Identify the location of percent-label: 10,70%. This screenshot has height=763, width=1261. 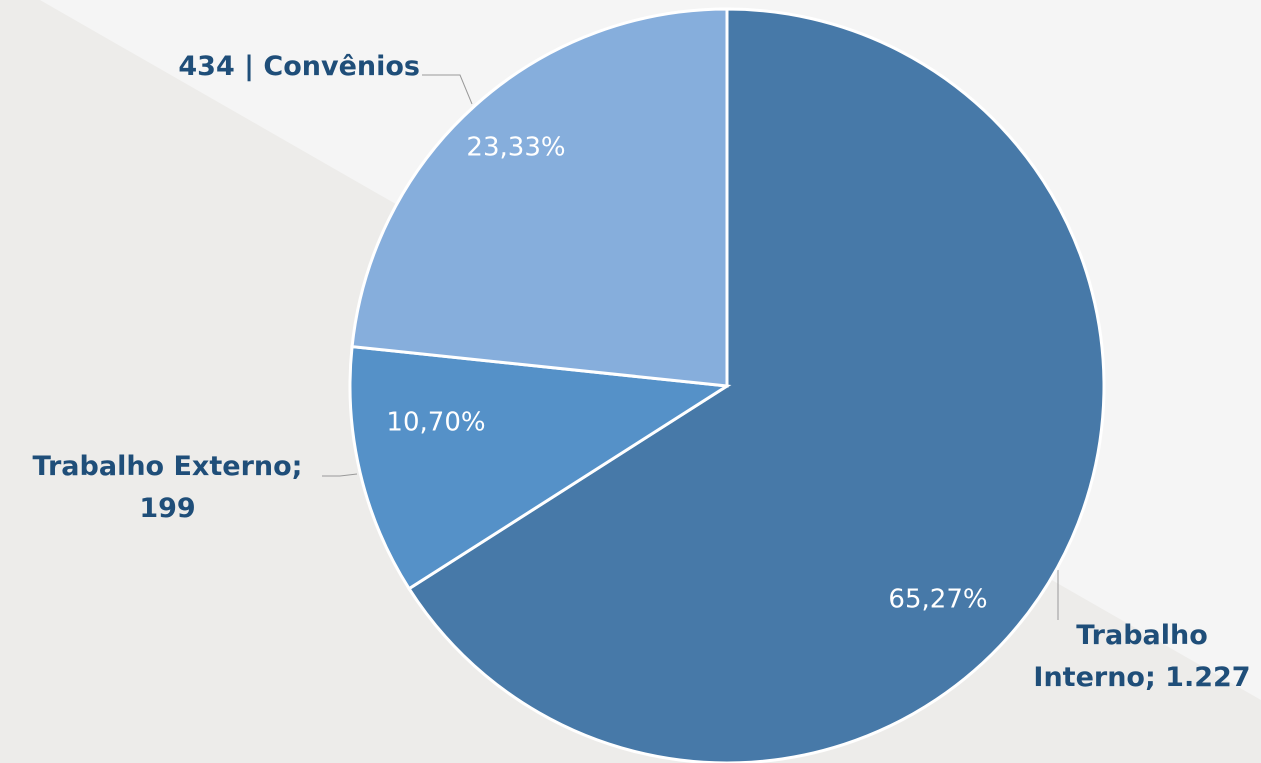
(435, 423).